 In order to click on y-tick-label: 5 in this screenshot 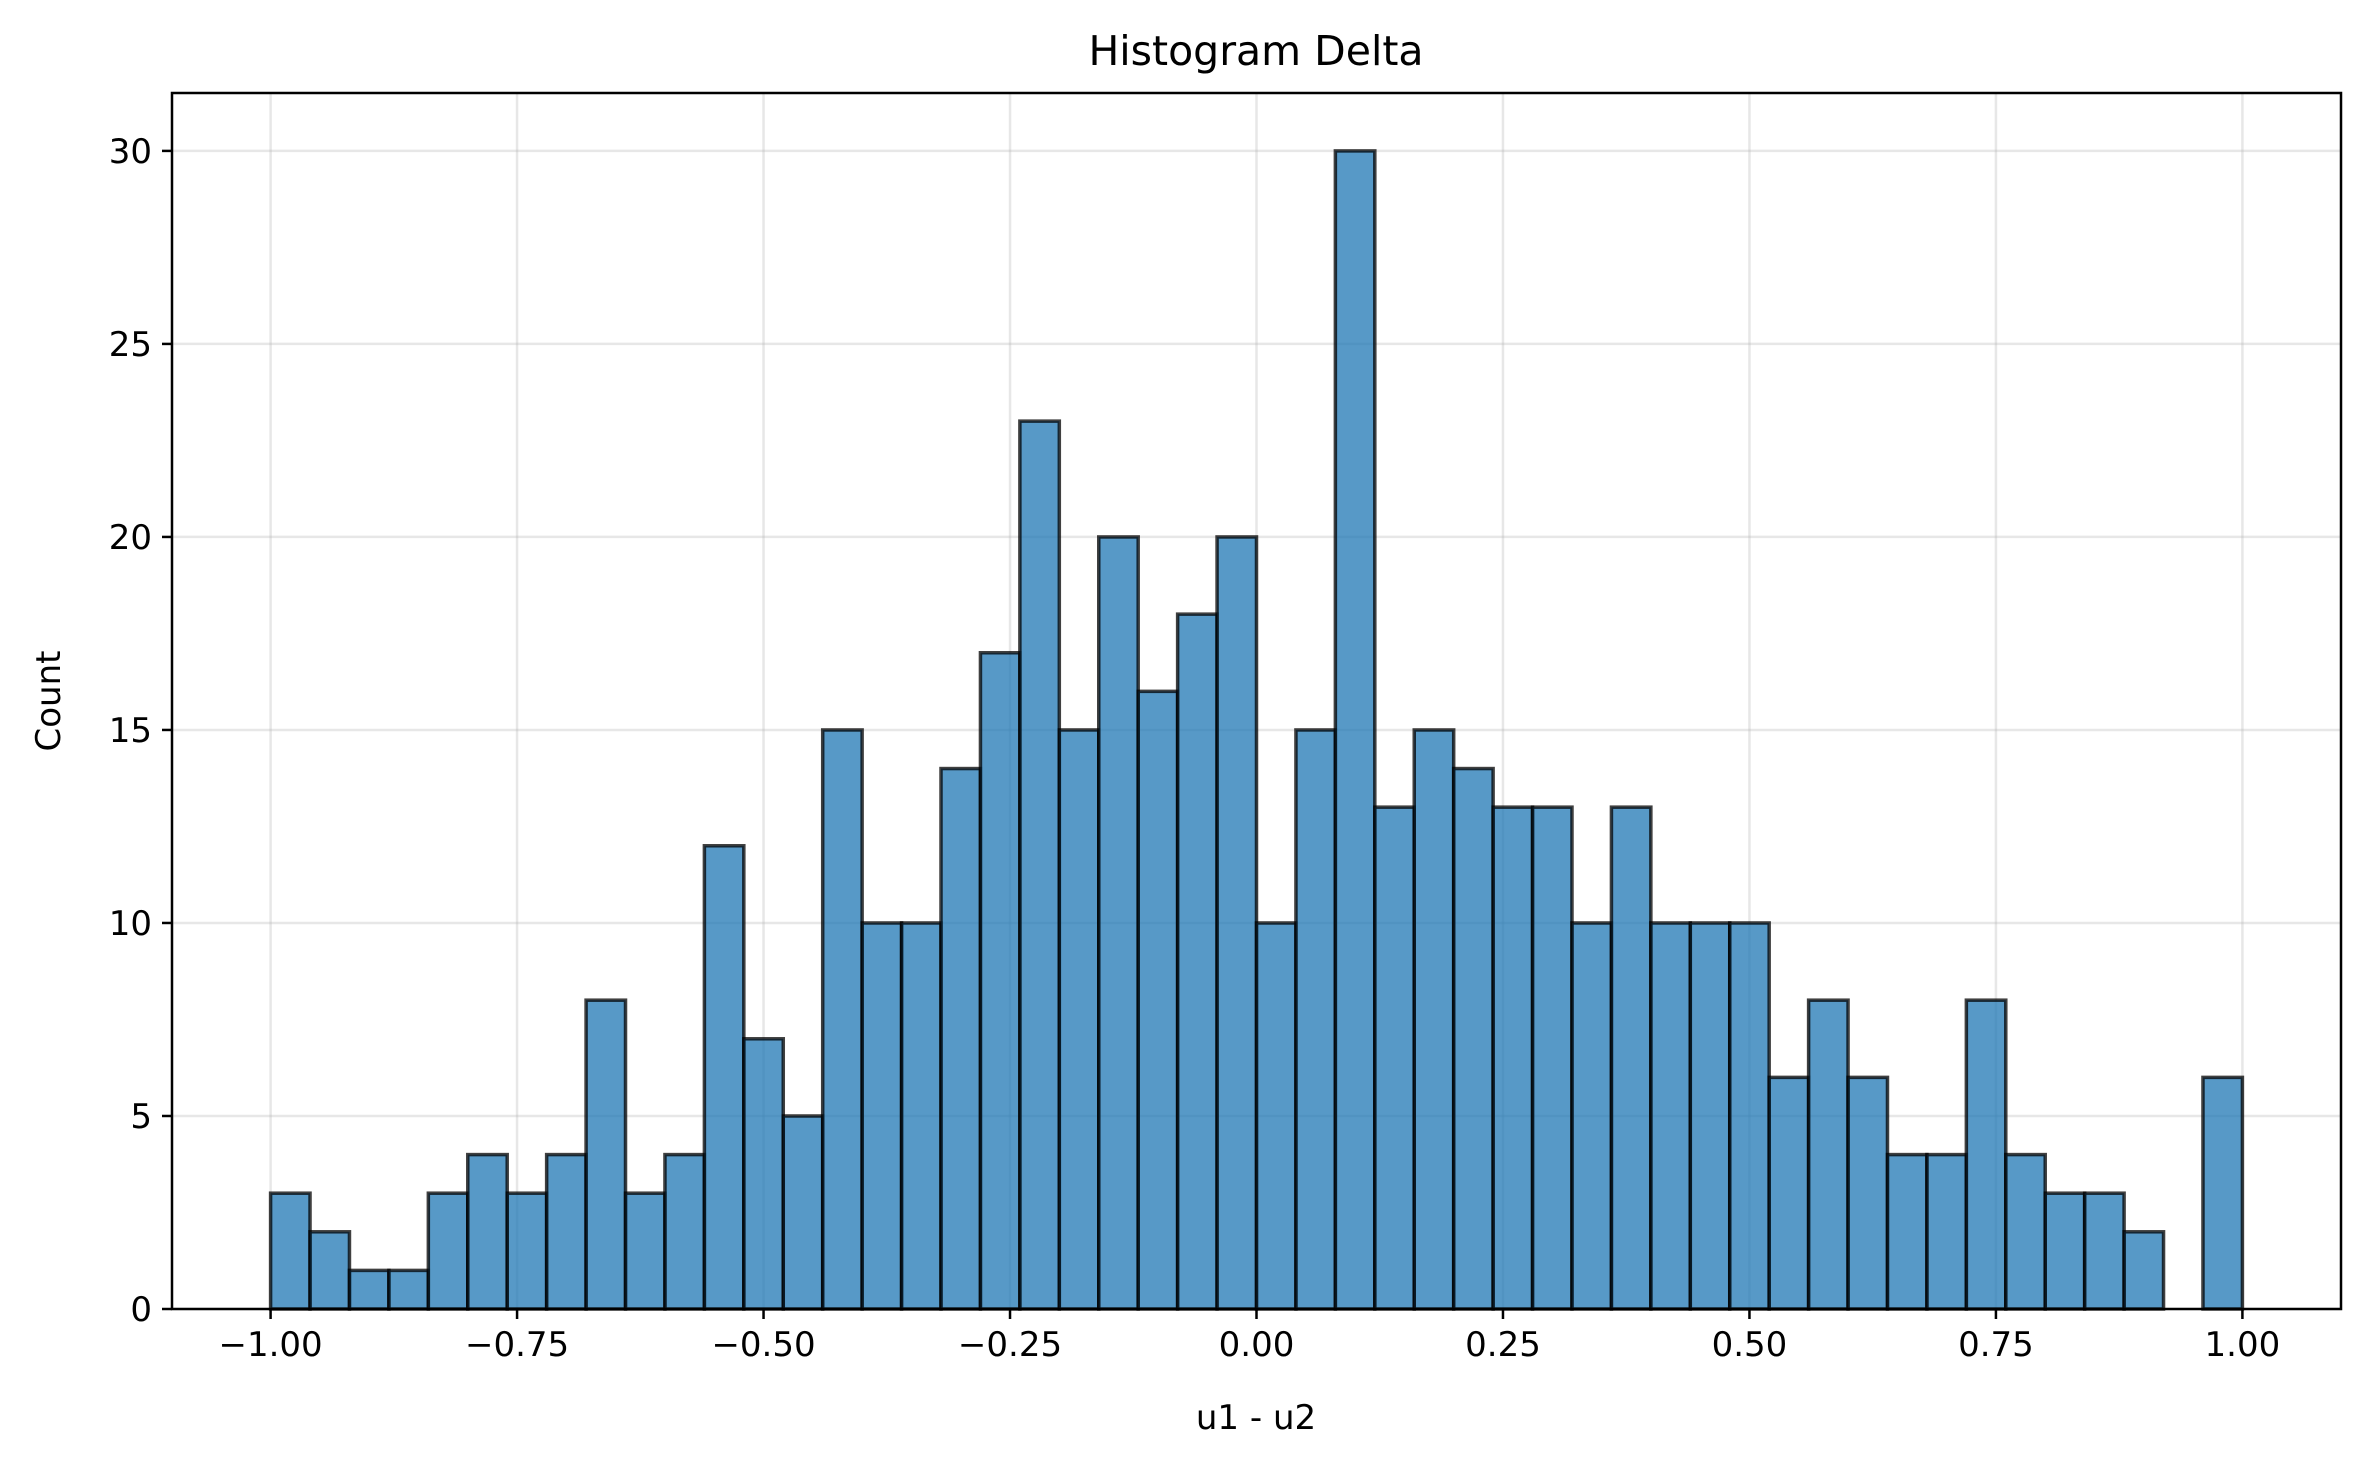, I will do `click(141, 1117)`.